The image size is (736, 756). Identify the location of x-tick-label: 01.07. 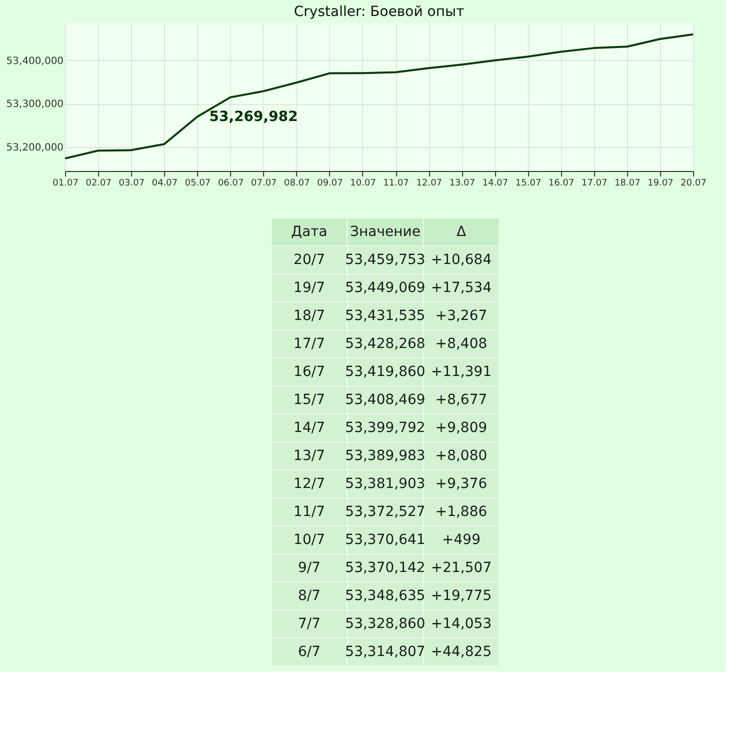
(65, 183).